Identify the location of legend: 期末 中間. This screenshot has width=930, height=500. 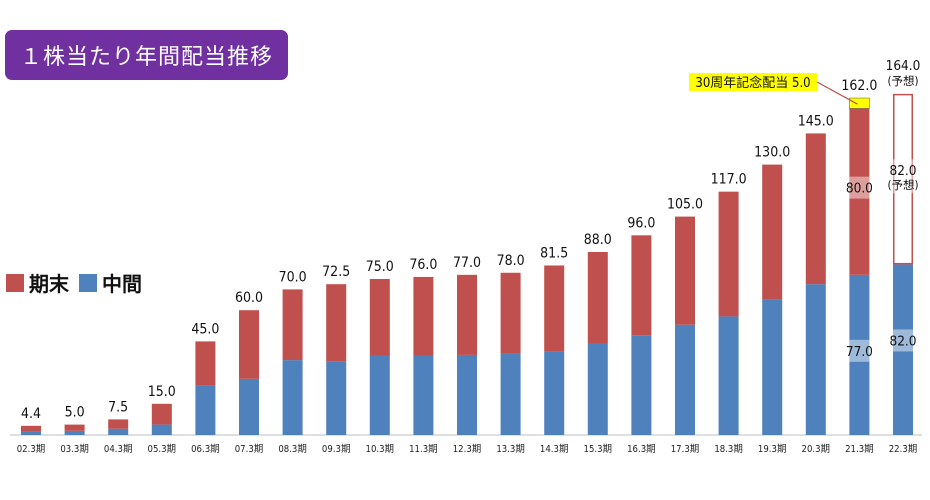
(74, 282).